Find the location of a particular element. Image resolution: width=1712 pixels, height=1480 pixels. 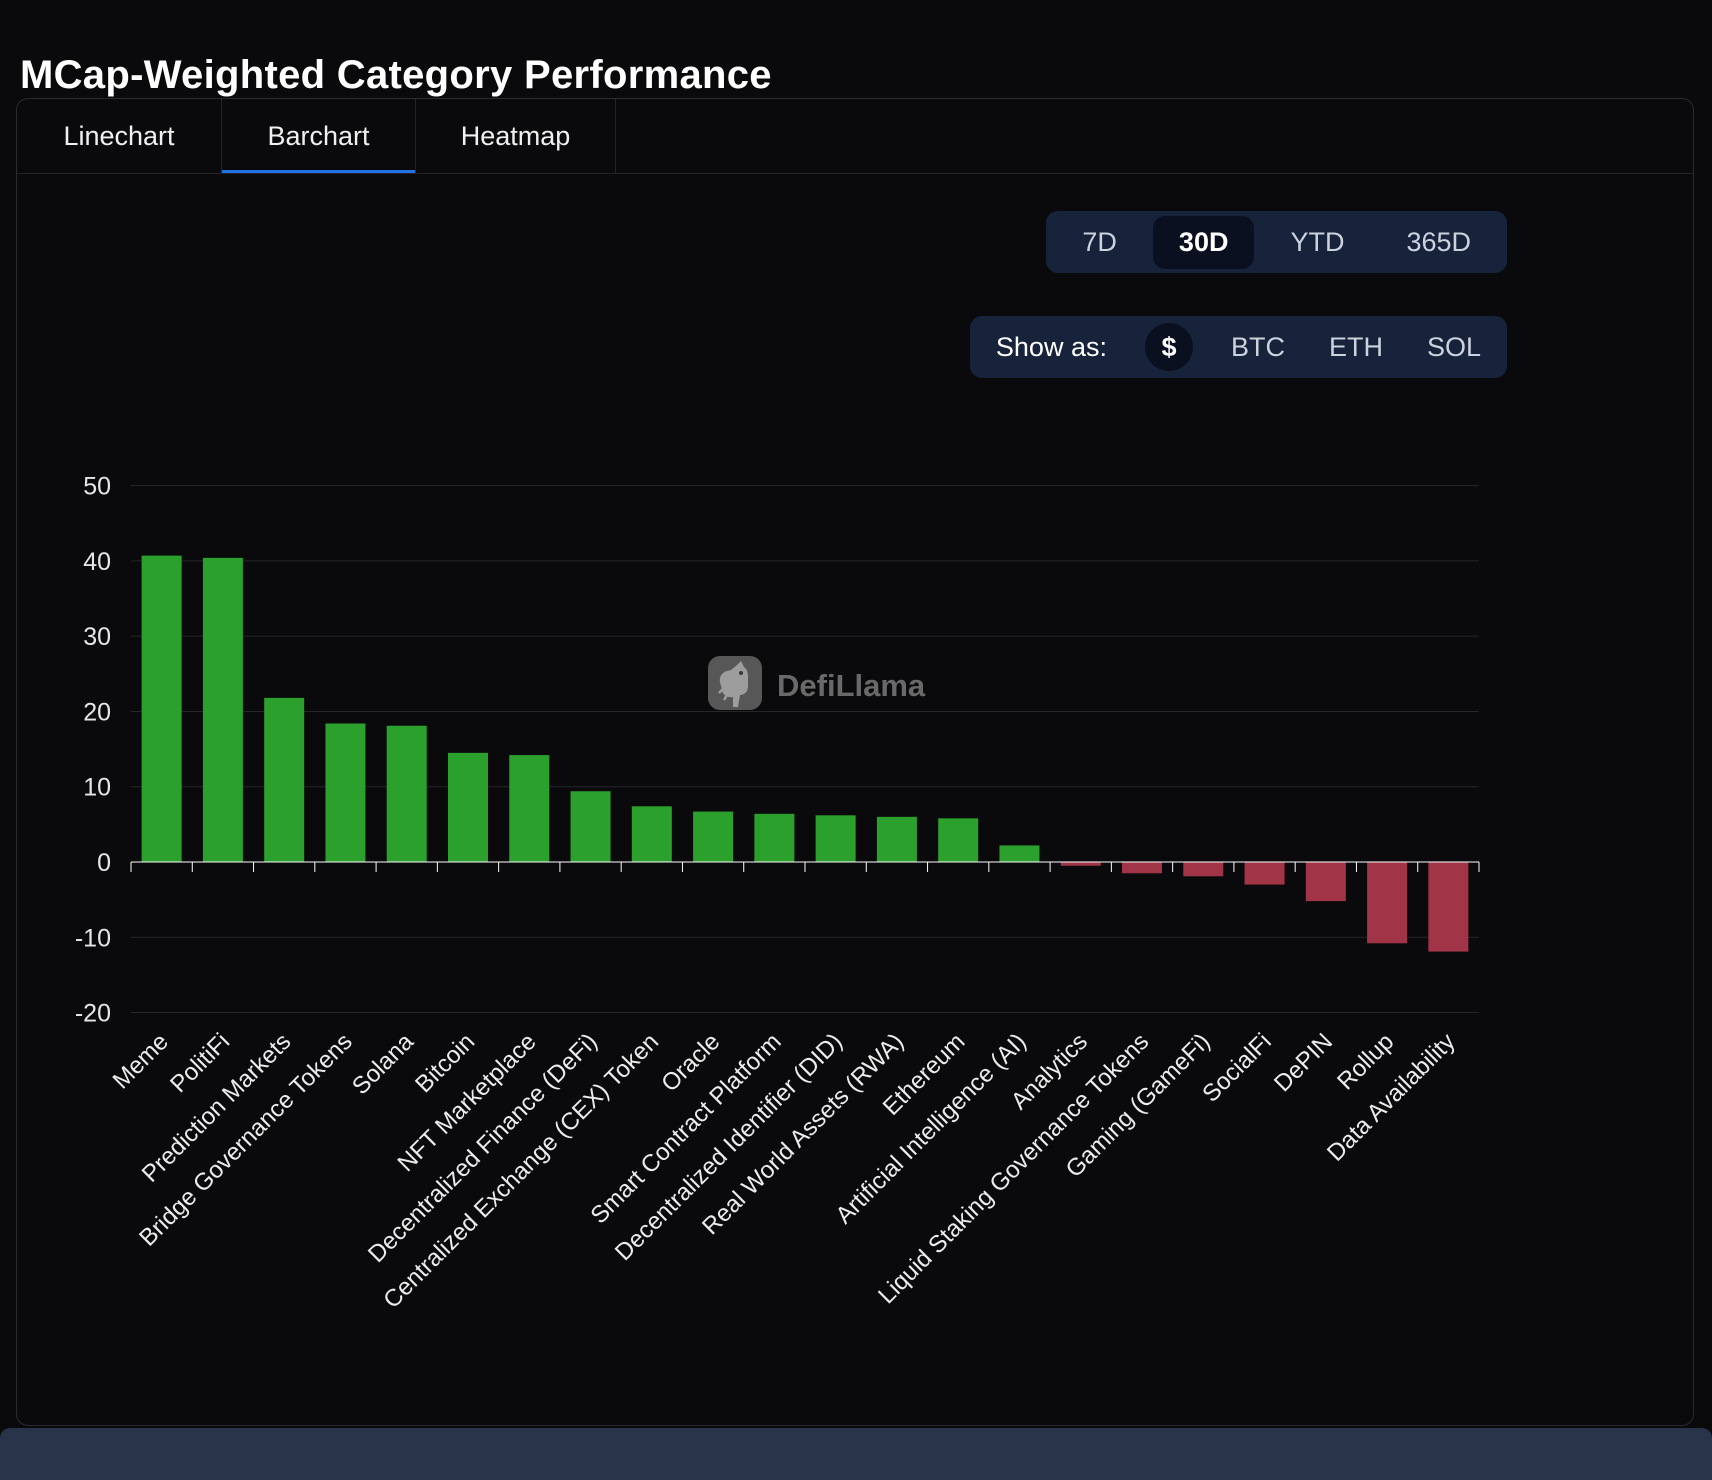

denom-usd: $ is located at coordinates (1168, 347).